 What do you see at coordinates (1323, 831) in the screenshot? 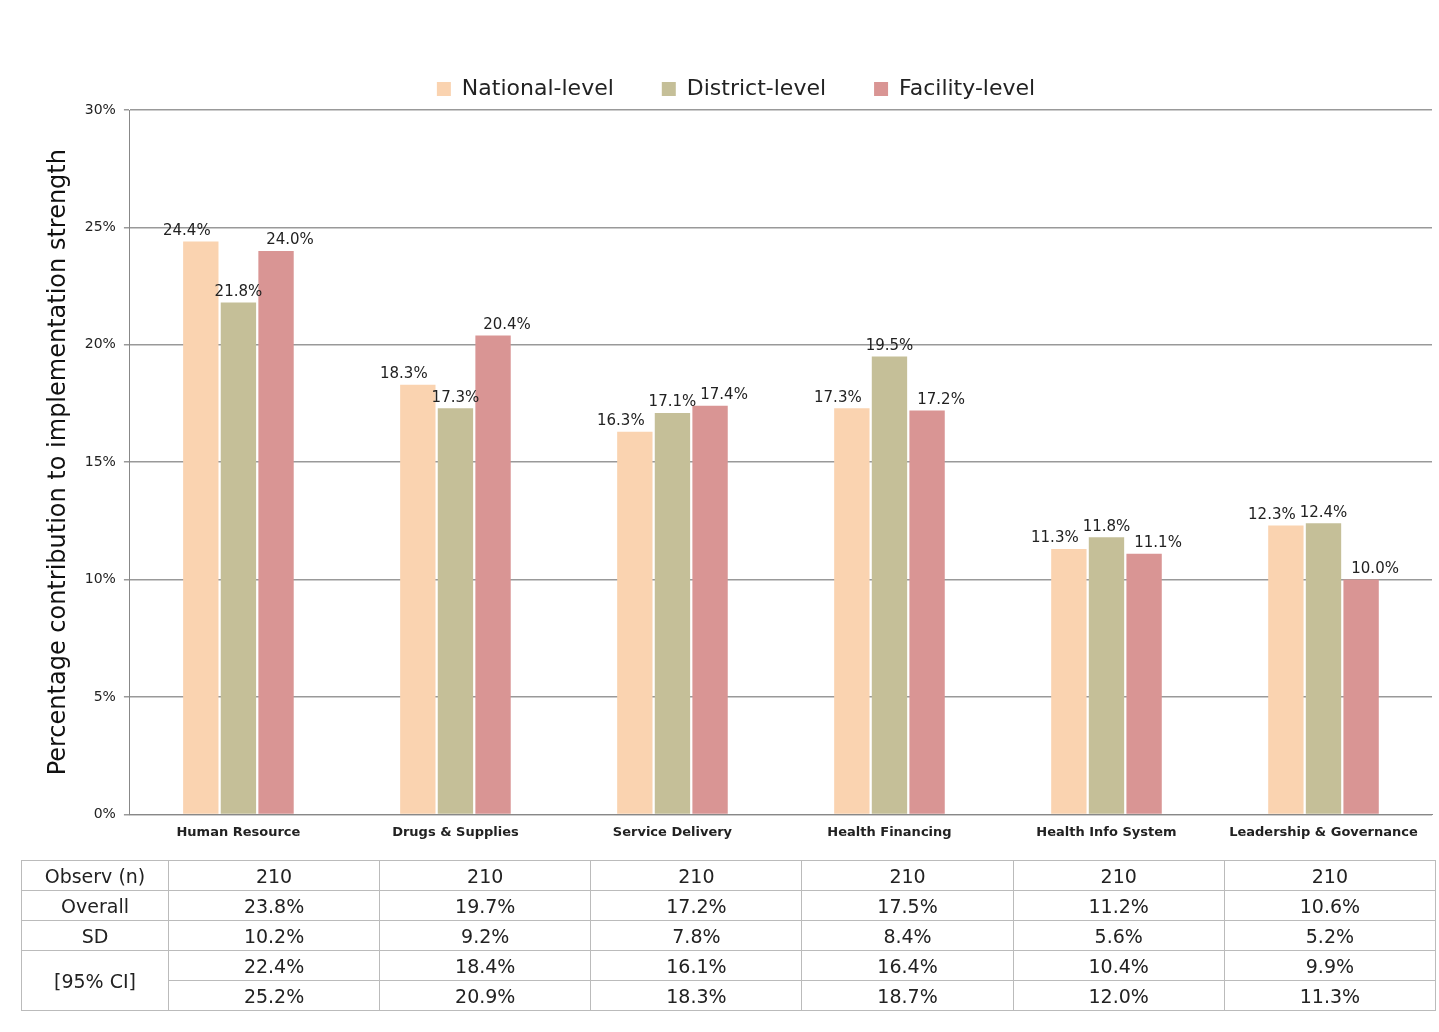
I see `x-tick-label: Leadership & Governance` at bounding box center [1323, 831].